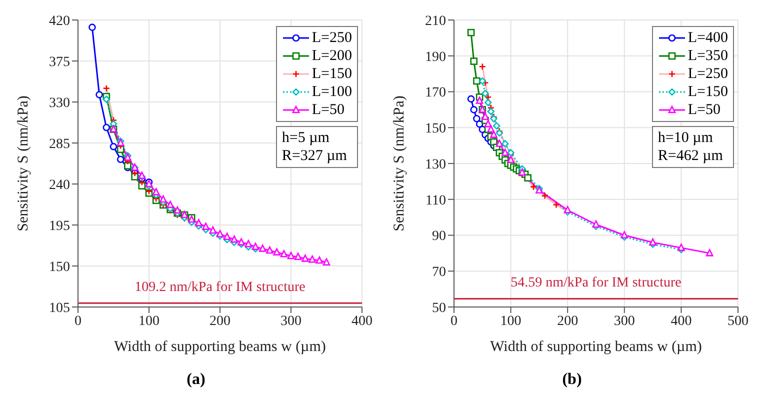  What do you see at coordinates (439, 272) in the screenshot?
I see `y-tick-label: 70` at bounding box center [439, 272].